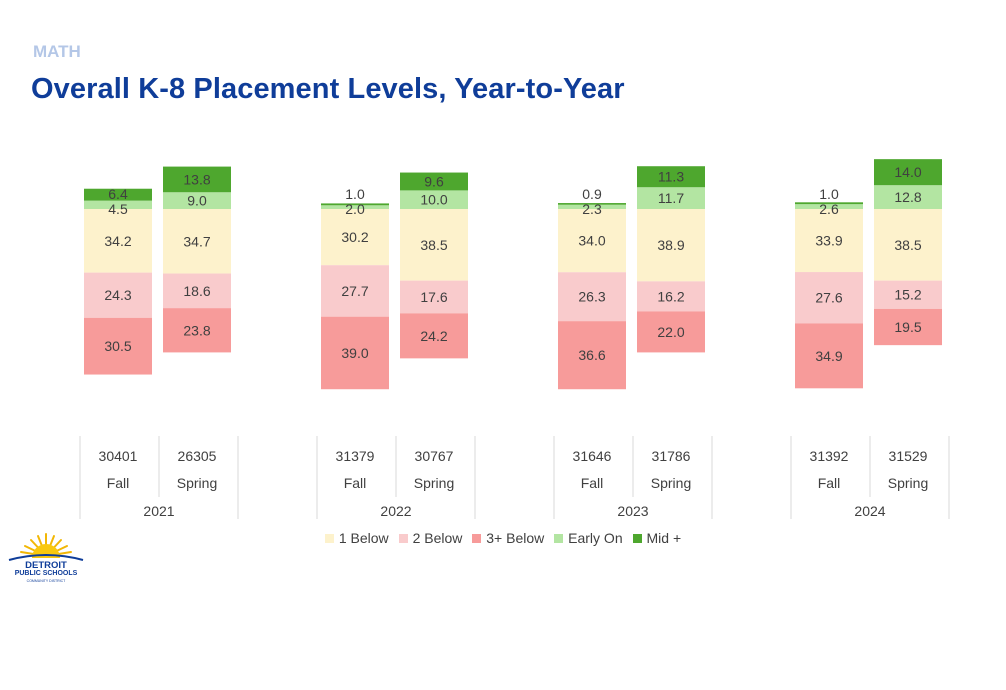 This screenshot has width=1006, height=690. Describe the element at coordinates (907, 295) in the screenshot. I see `data-label-two-below: 15.2` at that location.